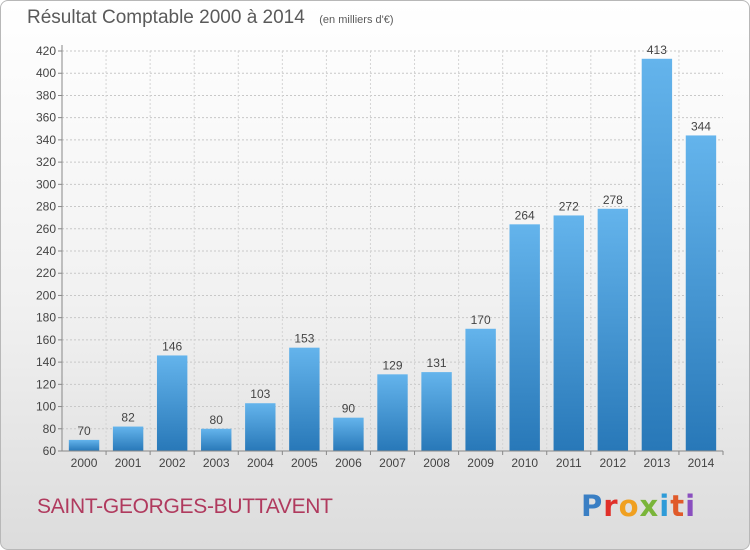  What do you see at coordinates (46, 251) in the screenshot?
I see `y-tick-label: 240` at bounding box center [46, 251].